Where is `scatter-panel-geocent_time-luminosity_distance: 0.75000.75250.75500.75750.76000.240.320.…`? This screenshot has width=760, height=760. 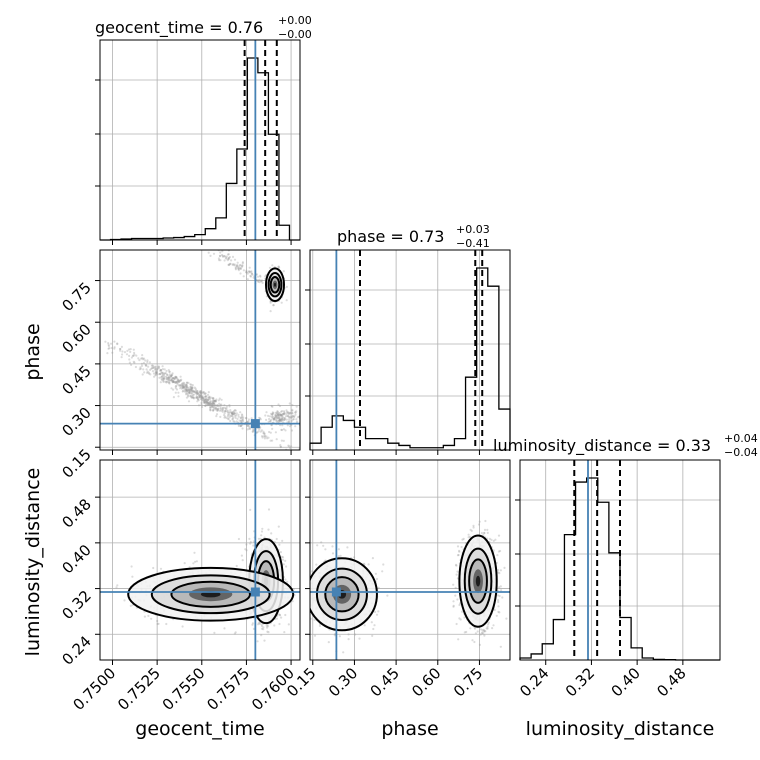 scatter-panel-geocent_time-luminosity_distance: 0.75000.75250.75500.75750.76000.240.320.… is located at coordinates (179, 586).